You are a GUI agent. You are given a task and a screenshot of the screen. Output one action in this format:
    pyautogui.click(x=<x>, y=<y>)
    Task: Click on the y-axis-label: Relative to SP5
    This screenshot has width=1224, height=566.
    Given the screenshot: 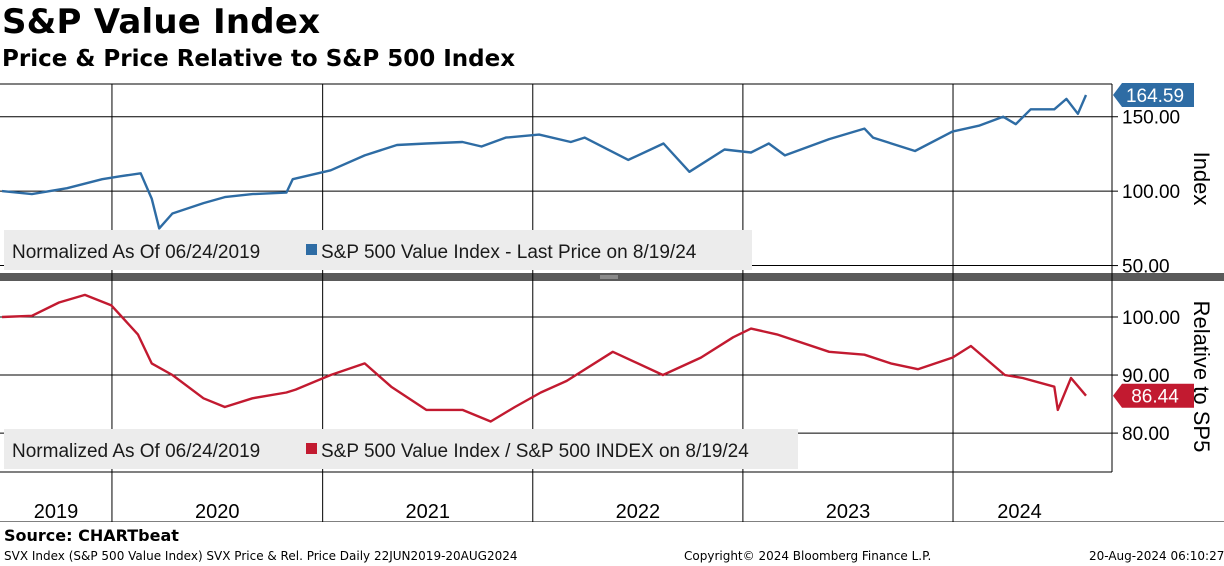 What is the action you would take?
    pyautogui.click(x=1201, y=377)
    